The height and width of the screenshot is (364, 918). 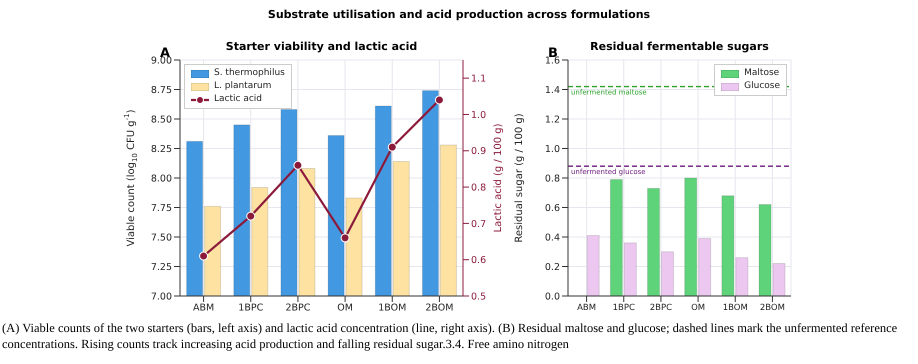 What do you see at coordinates (762, 73) in the screenshot?
I see `legend-label: Maltose` at bounding box center [762, 73].